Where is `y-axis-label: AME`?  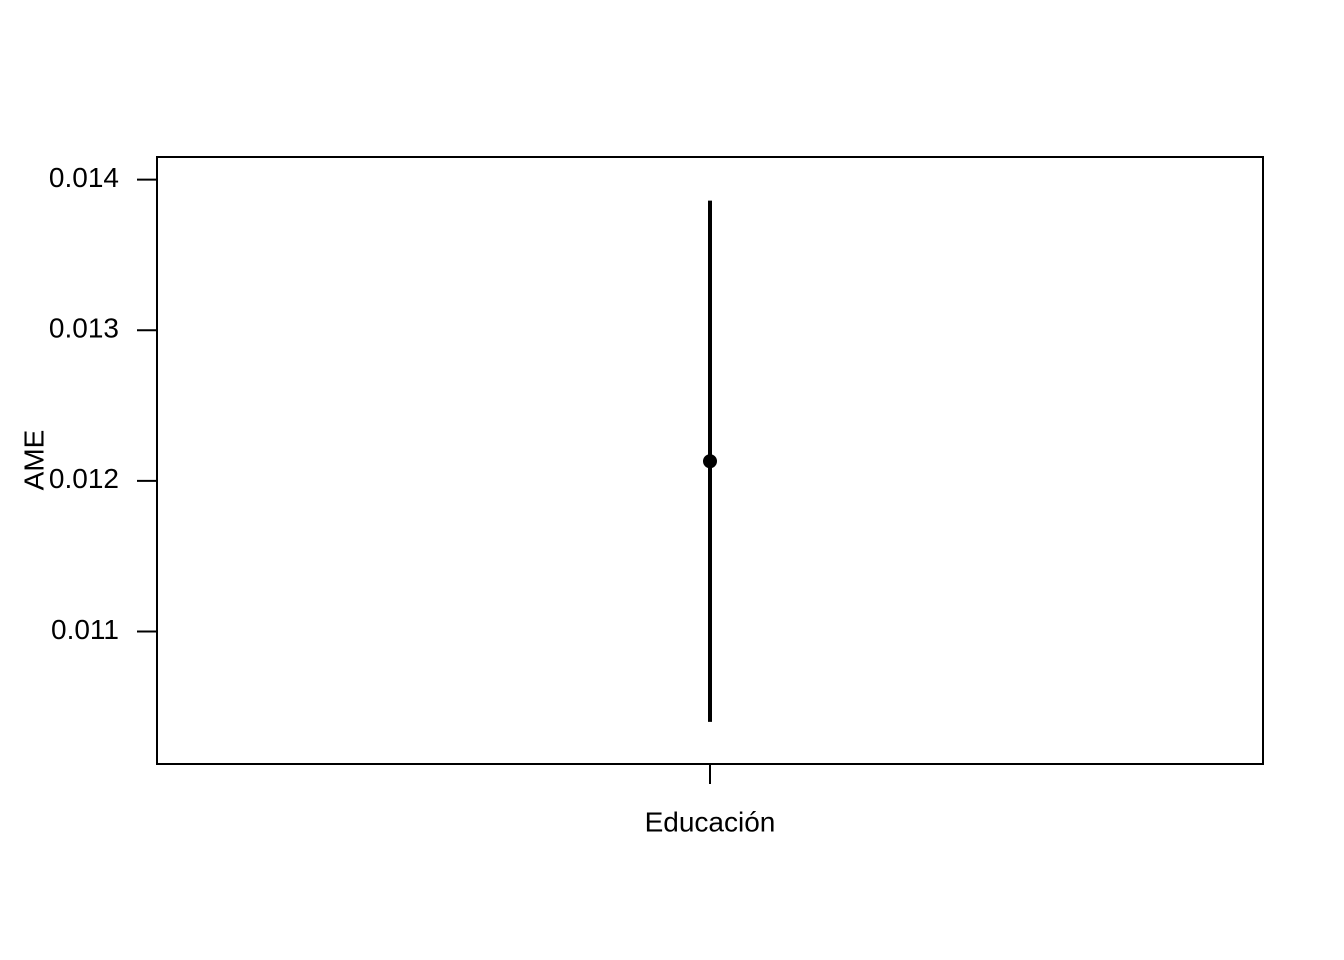 y-axis-label: AME is located at coordinates (33, 460).